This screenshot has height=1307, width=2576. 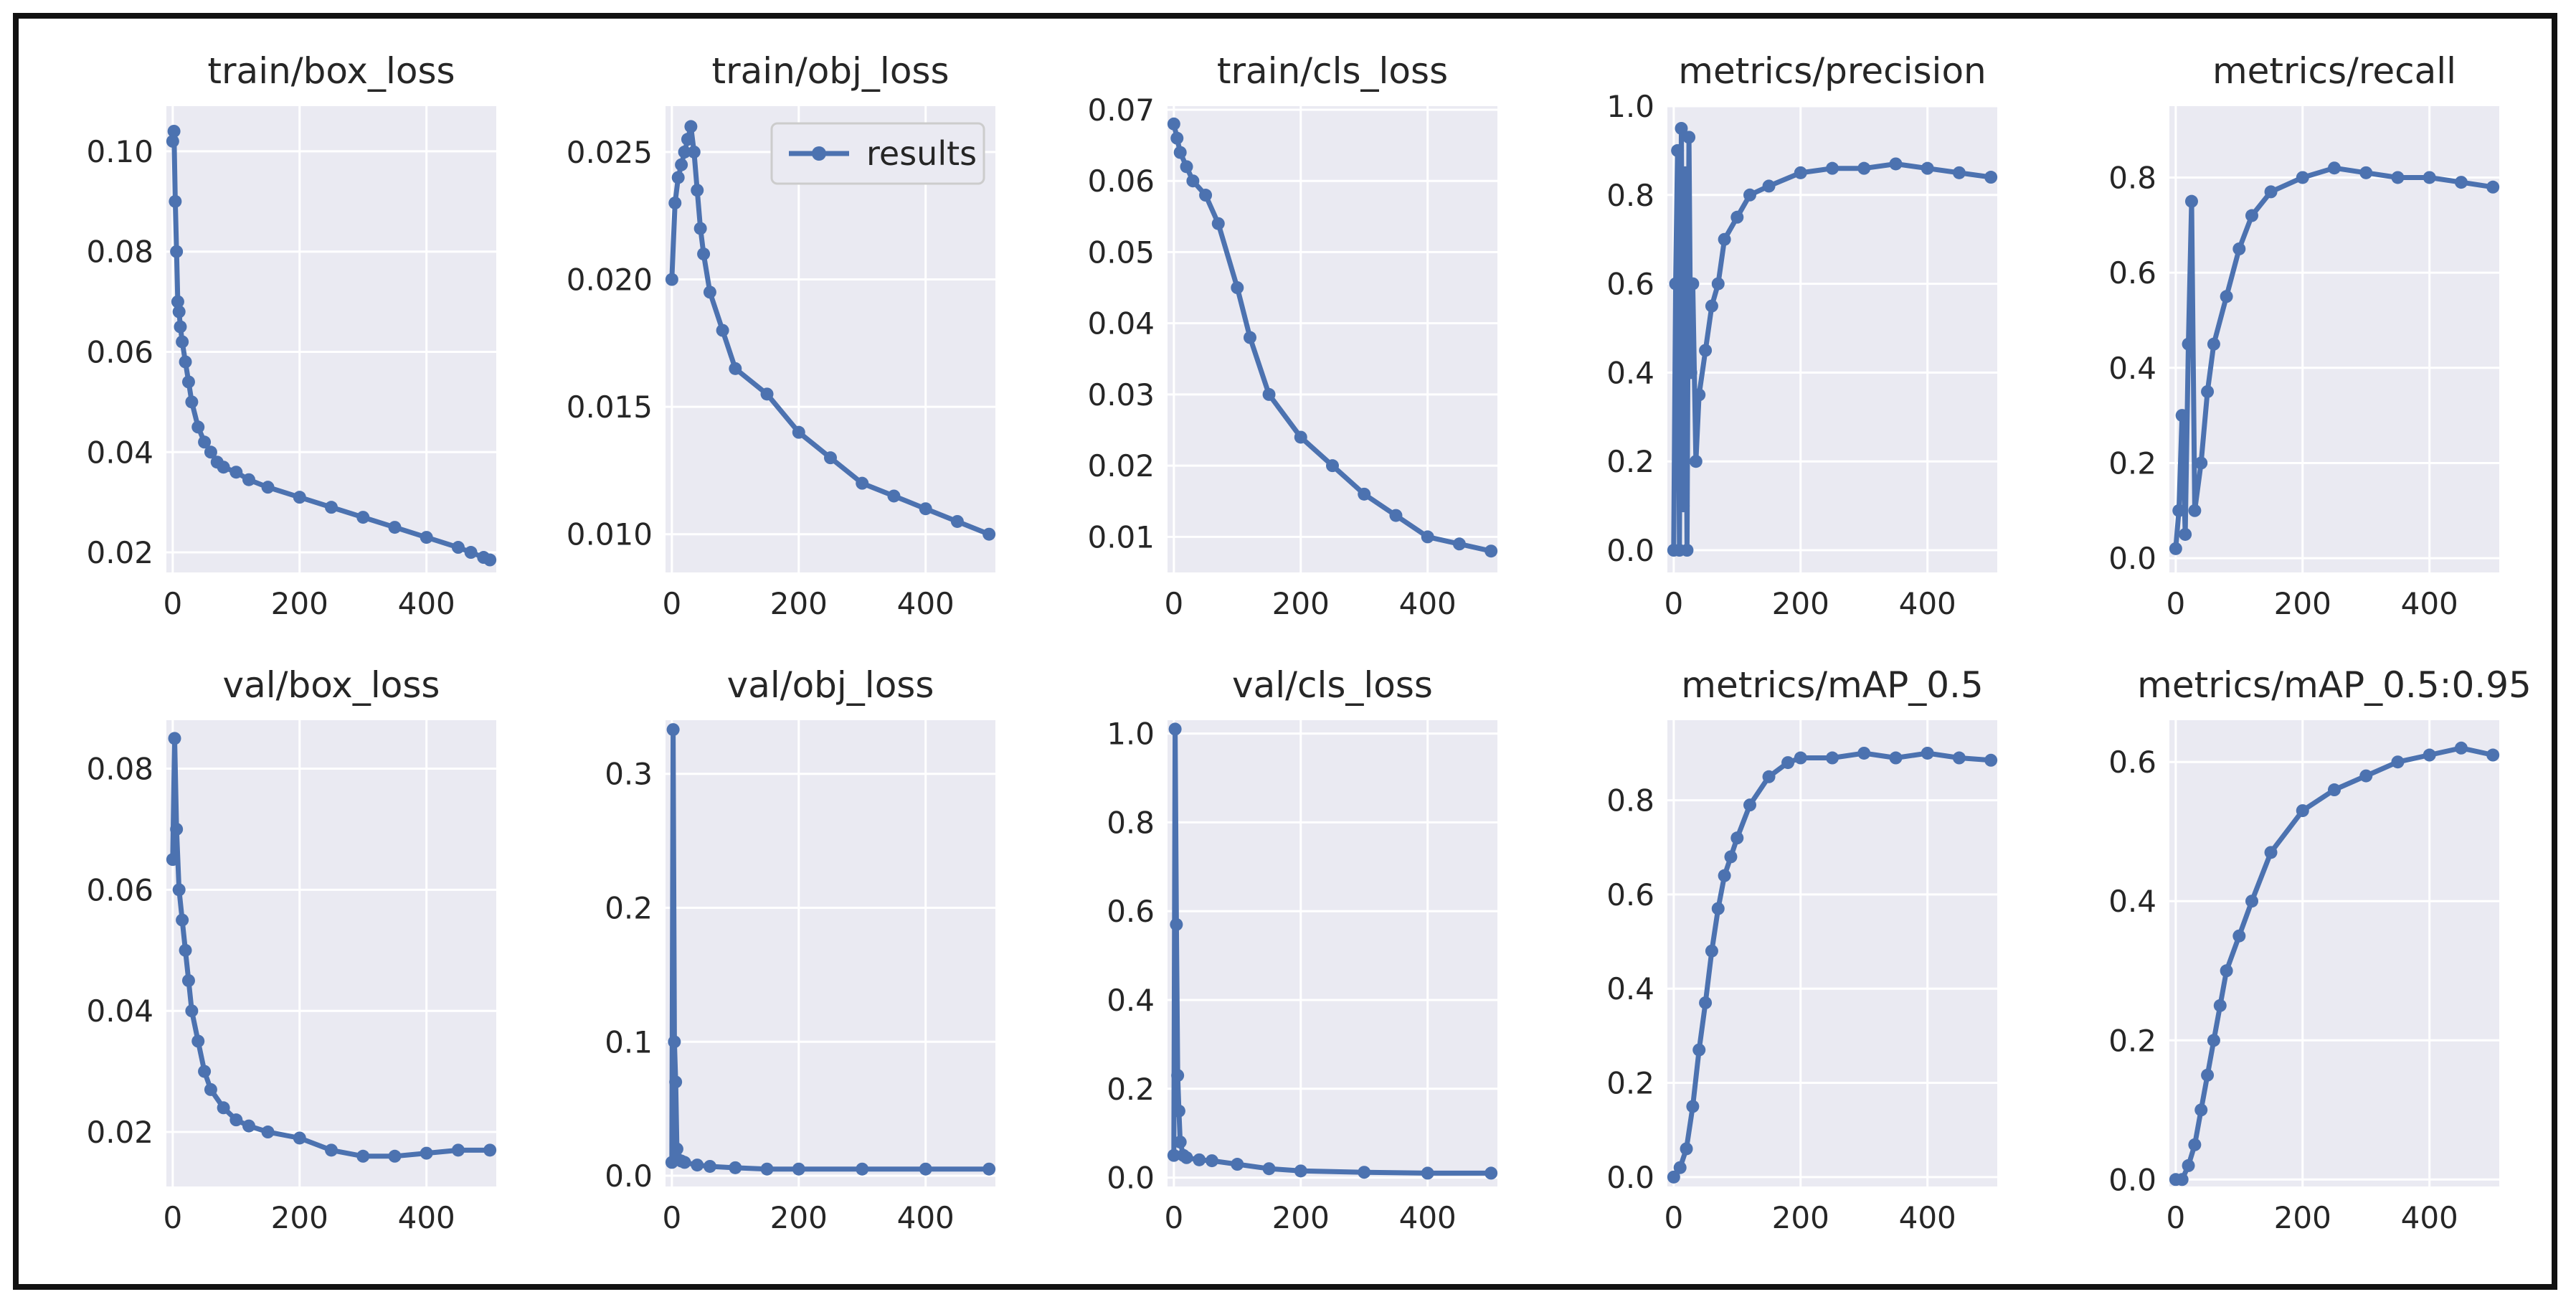 I want to click on y-tick-label: 0.025, so click(x=610, y=153).